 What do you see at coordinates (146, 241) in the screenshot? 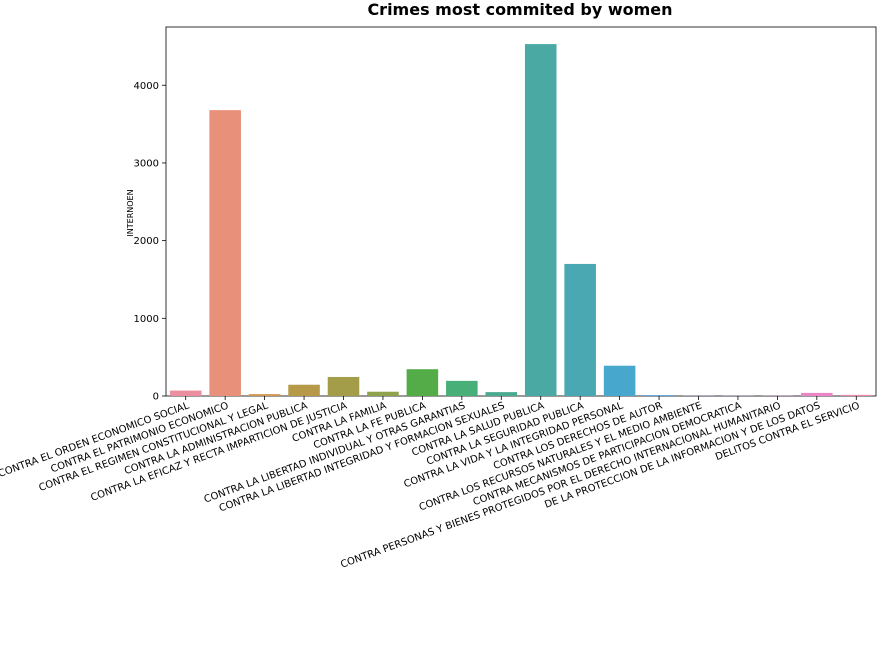
I see `y-tick-label: 2000` at bounding box center [146, 241].